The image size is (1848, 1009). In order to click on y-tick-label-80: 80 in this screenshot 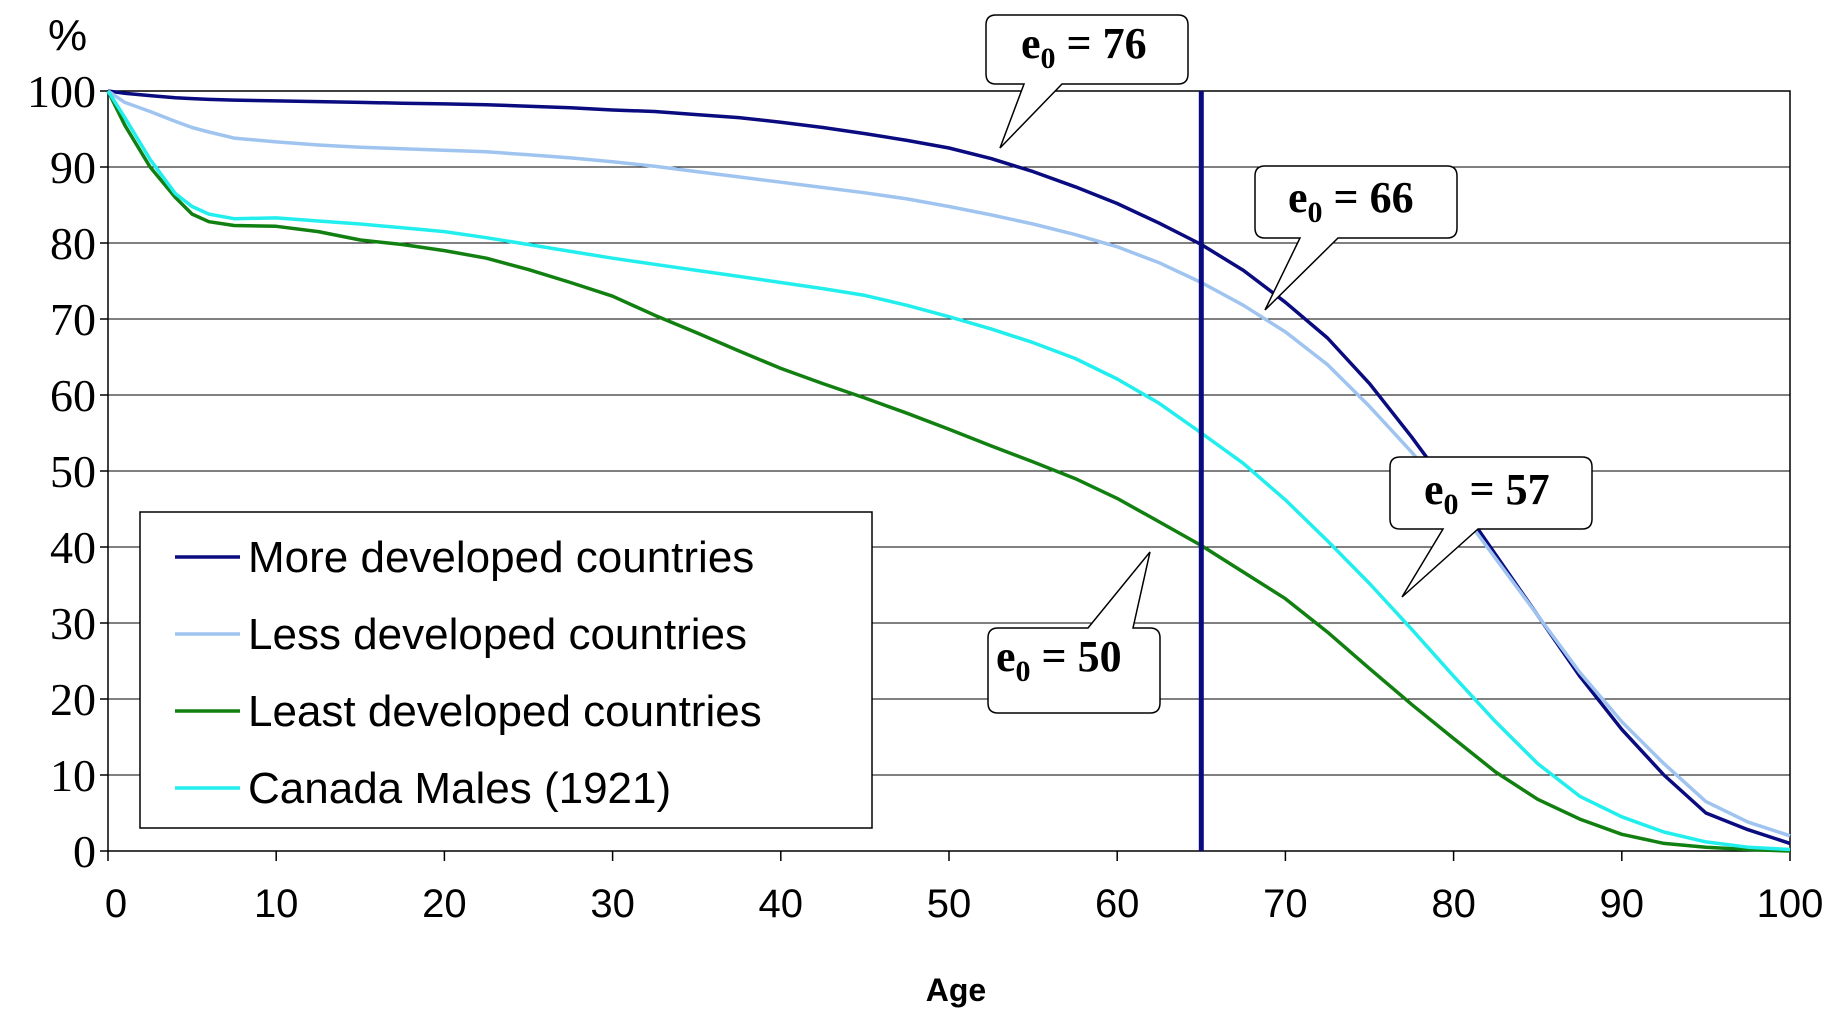, I will do `click(73, 243)`.